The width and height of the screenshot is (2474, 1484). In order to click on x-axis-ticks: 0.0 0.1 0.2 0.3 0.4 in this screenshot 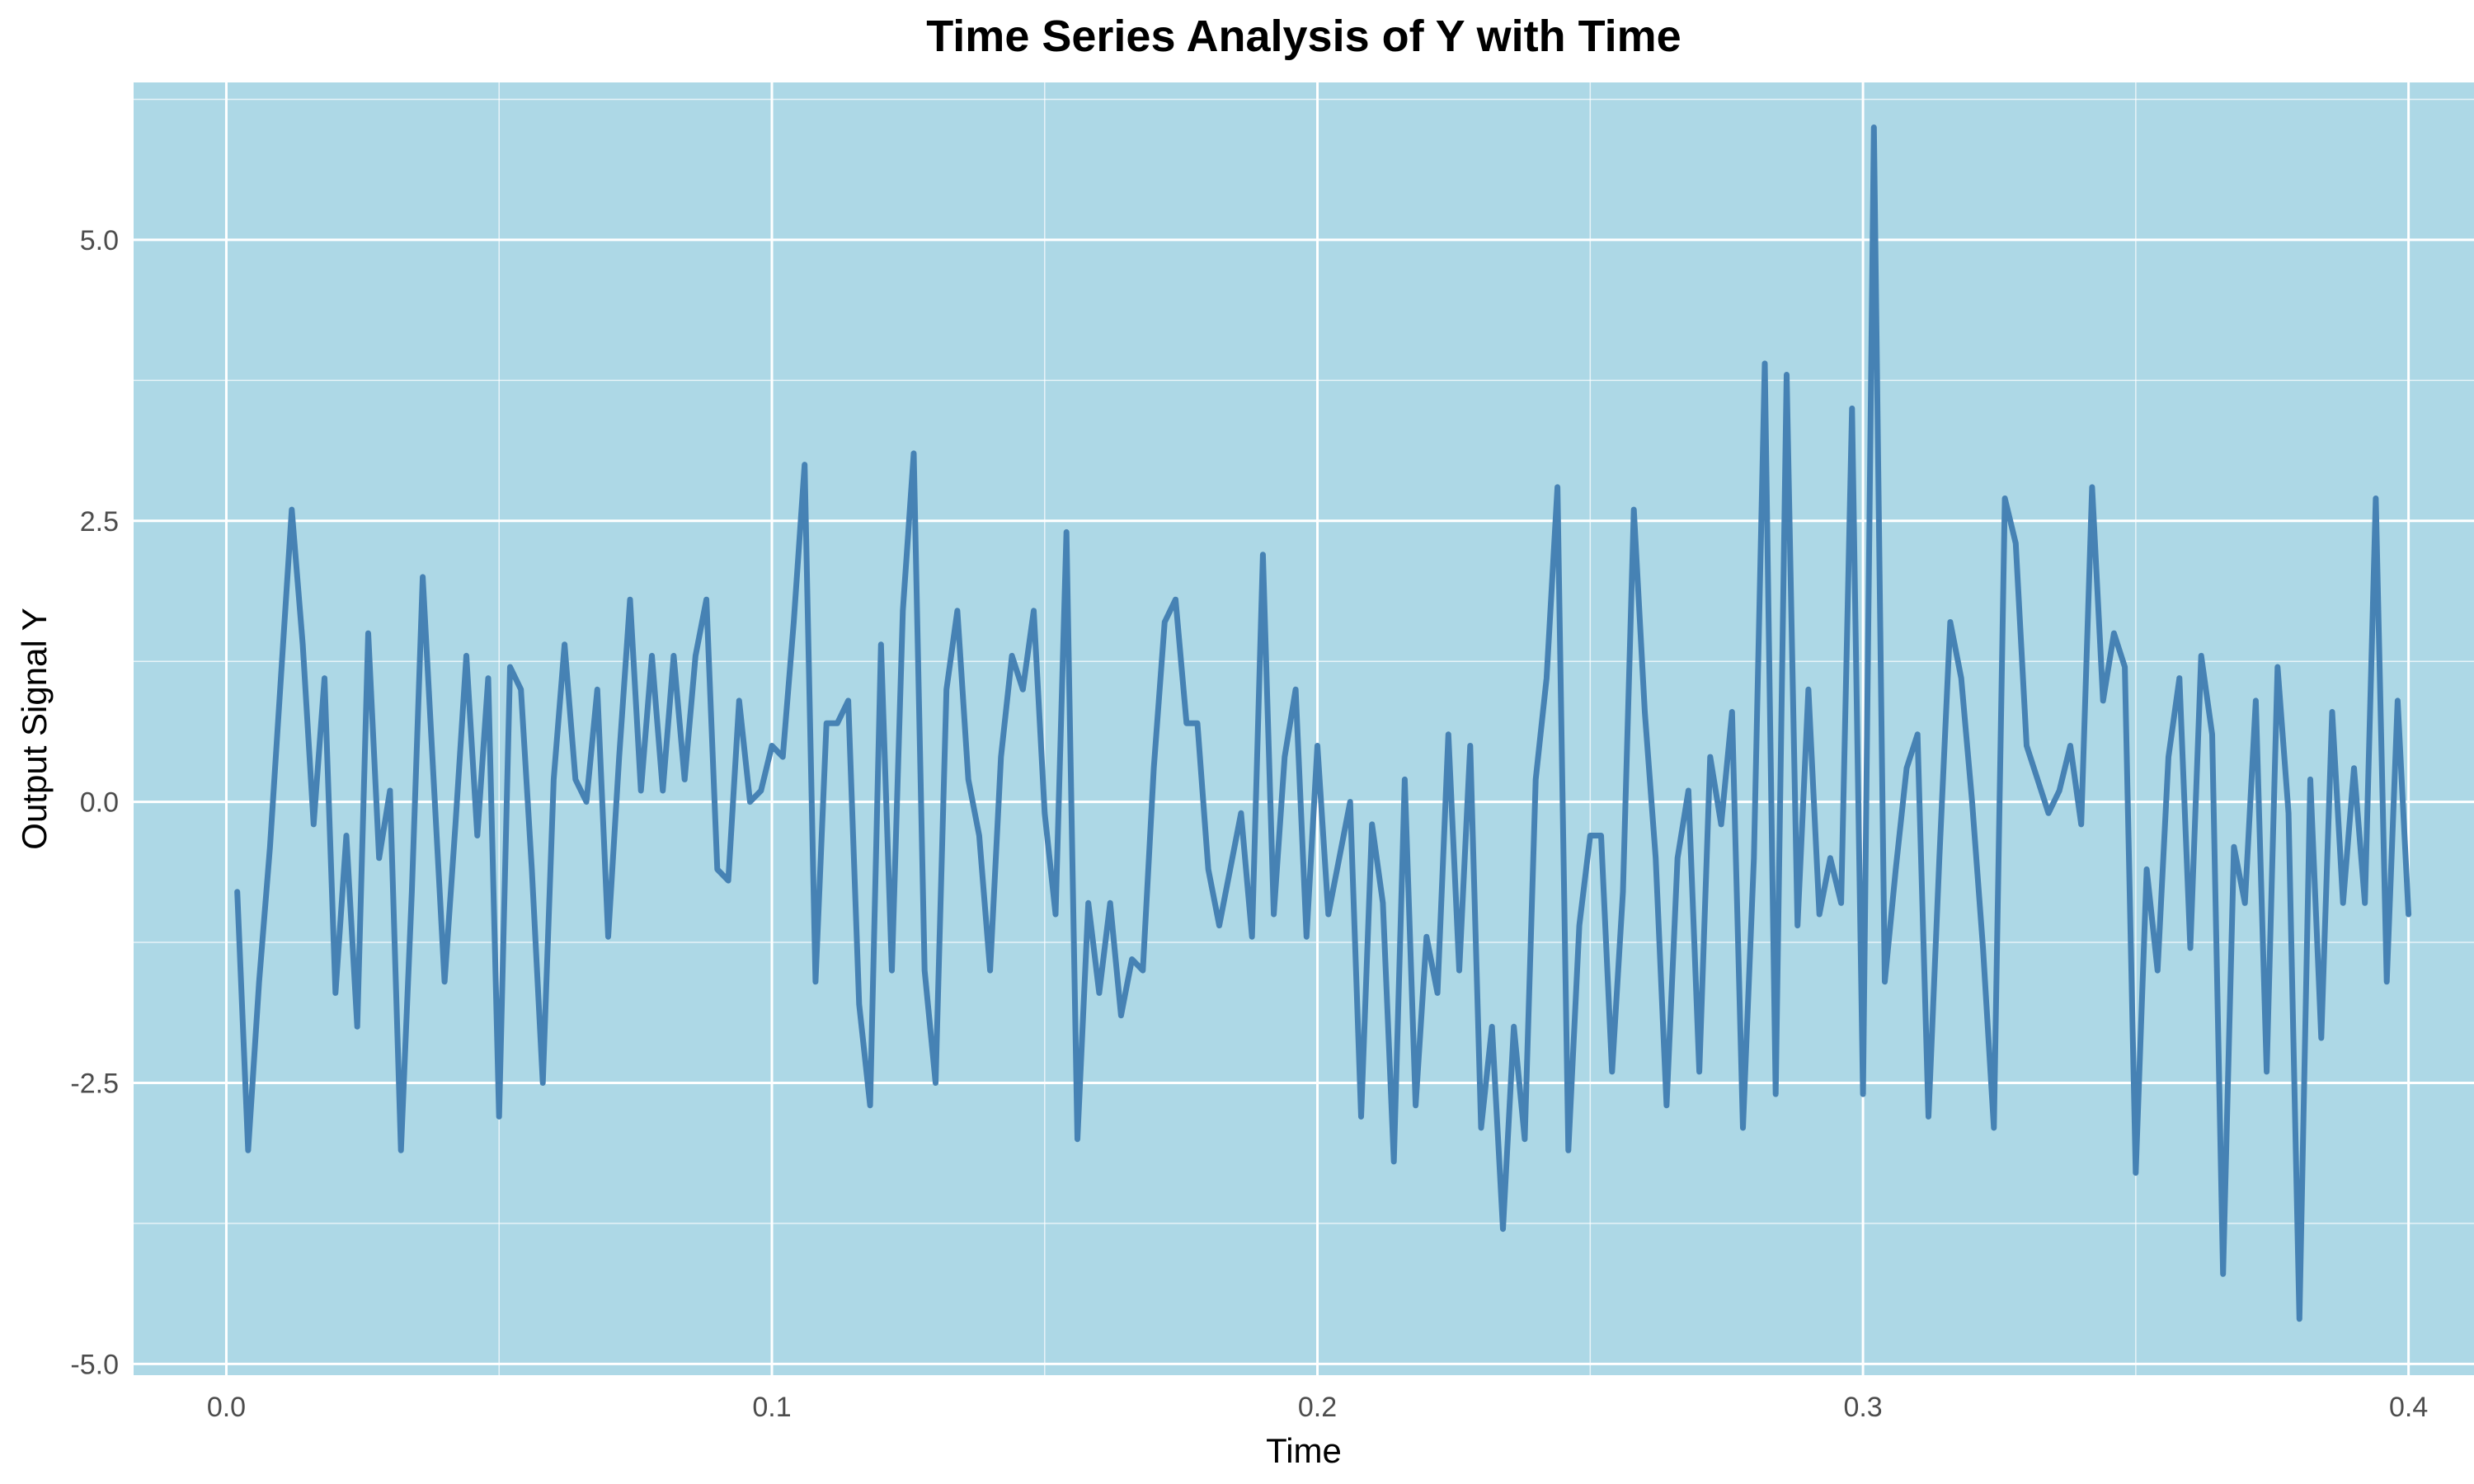, I will do `click(1317, 1407)`.